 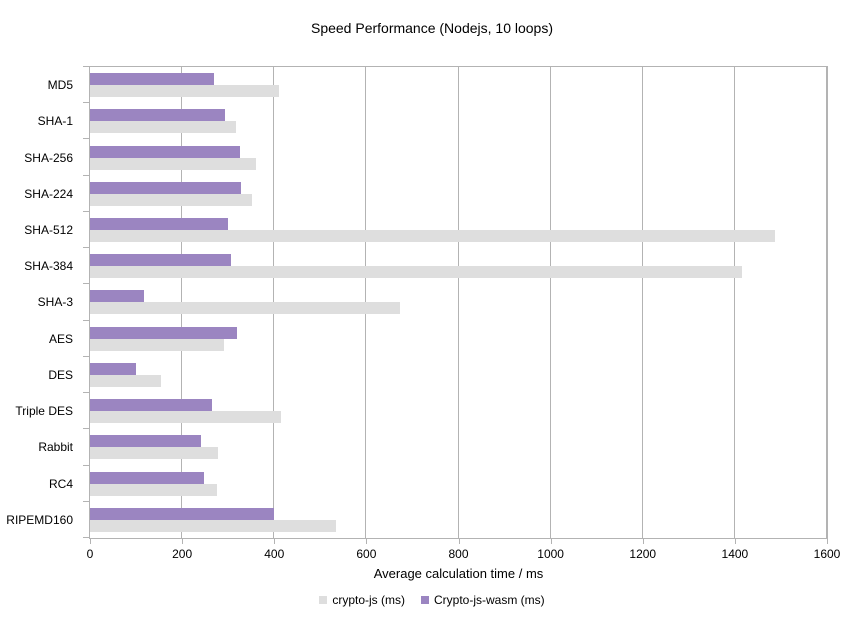 I want to click on category-label: RC4, so click(x=60, y=483).